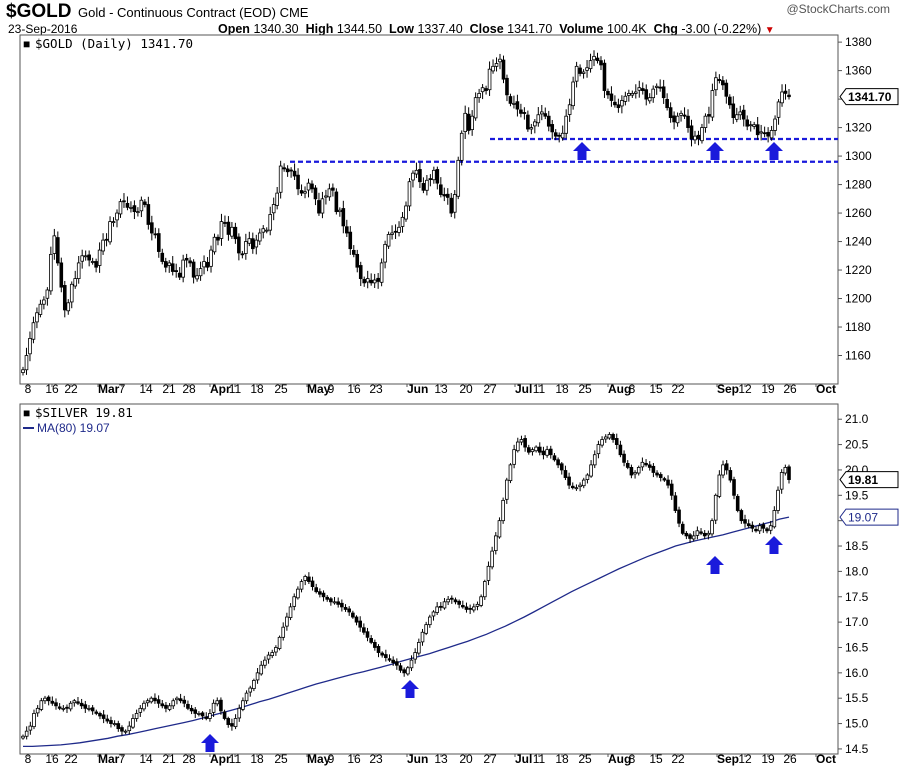 The image size is (900, 771). I want to click on x-tick-label: 28, so click(189, 759).